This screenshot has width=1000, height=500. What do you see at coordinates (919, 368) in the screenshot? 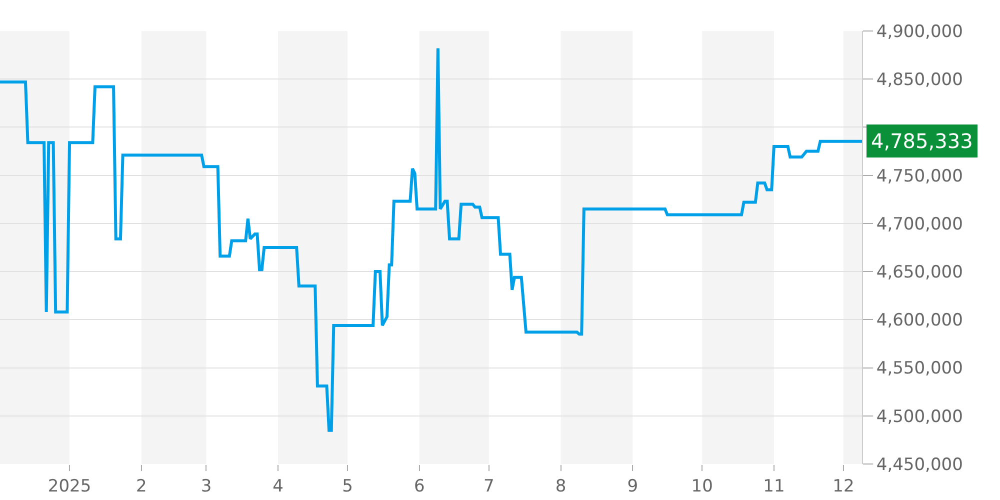
I see `y-tick-label: 4,550,000` at bounding box center [919, 368].